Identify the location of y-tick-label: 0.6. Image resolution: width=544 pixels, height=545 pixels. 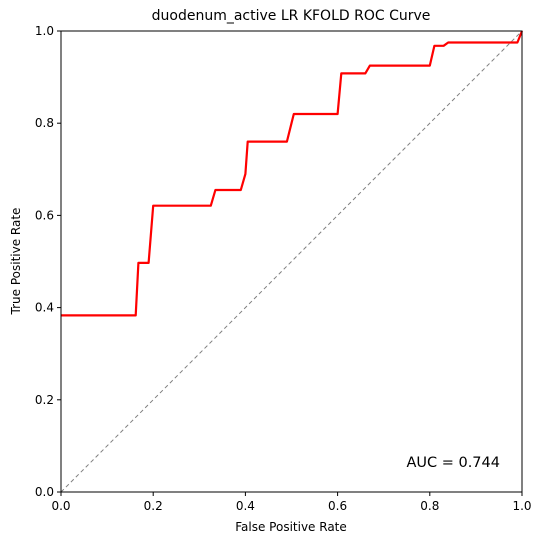
(44, 215).